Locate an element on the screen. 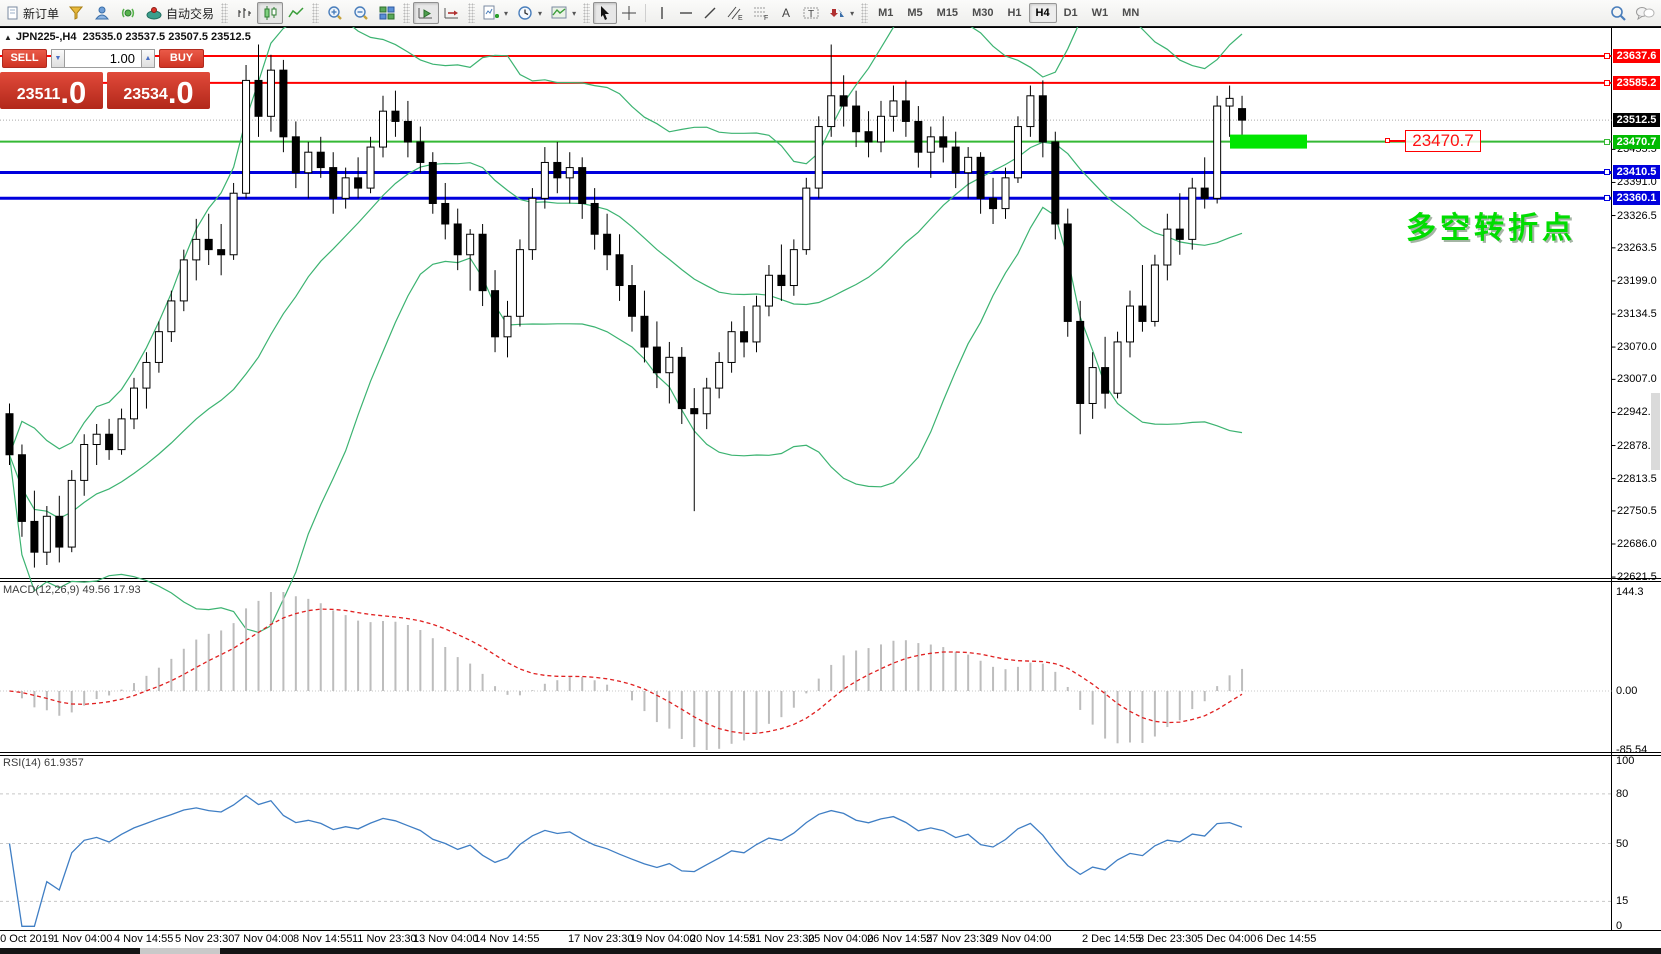  crosshair-button is located at coordinates (629, 13).